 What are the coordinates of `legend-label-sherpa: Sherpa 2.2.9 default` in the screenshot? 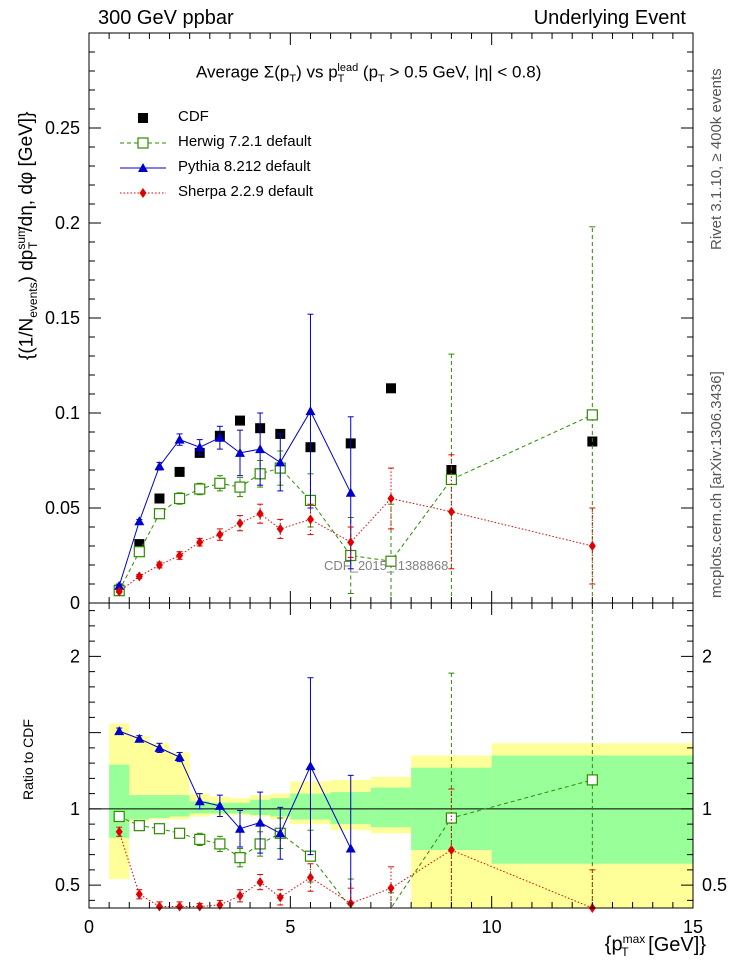 It's located at (246, 191).